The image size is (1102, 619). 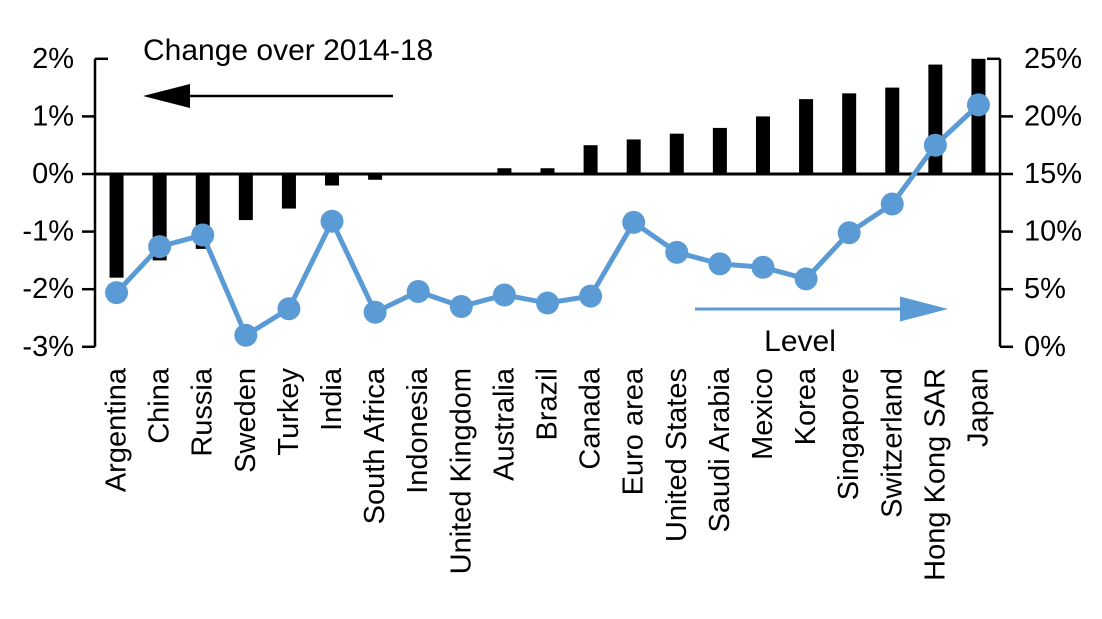 What do you see at coordinates (591, 418) in the screenshot?
I see `category-label: Canada` at bounding box center [591, 418].